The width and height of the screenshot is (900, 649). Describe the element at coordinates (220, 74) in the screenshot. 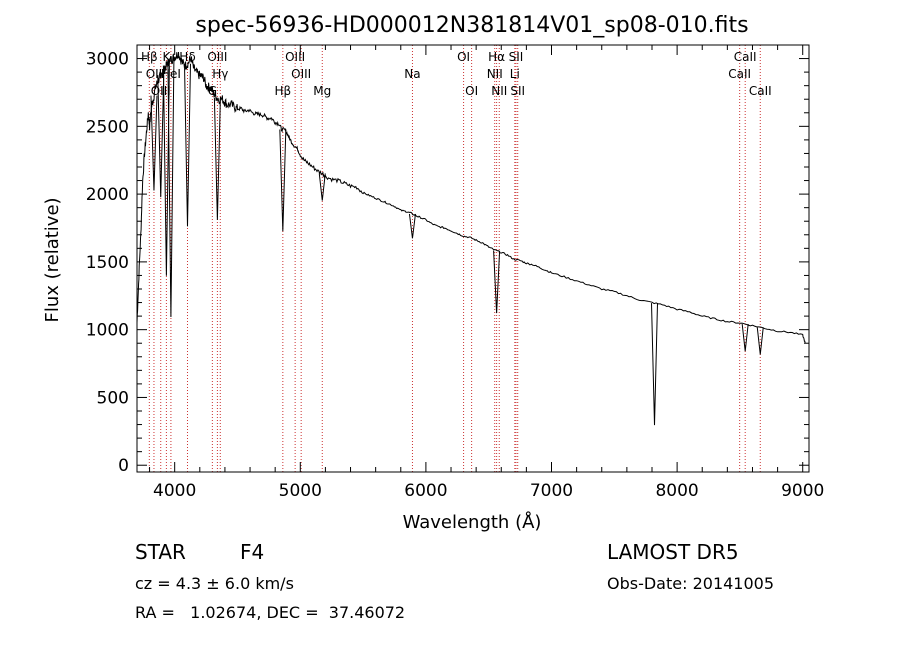

I see `line-marker-label: Hγ` at that location.